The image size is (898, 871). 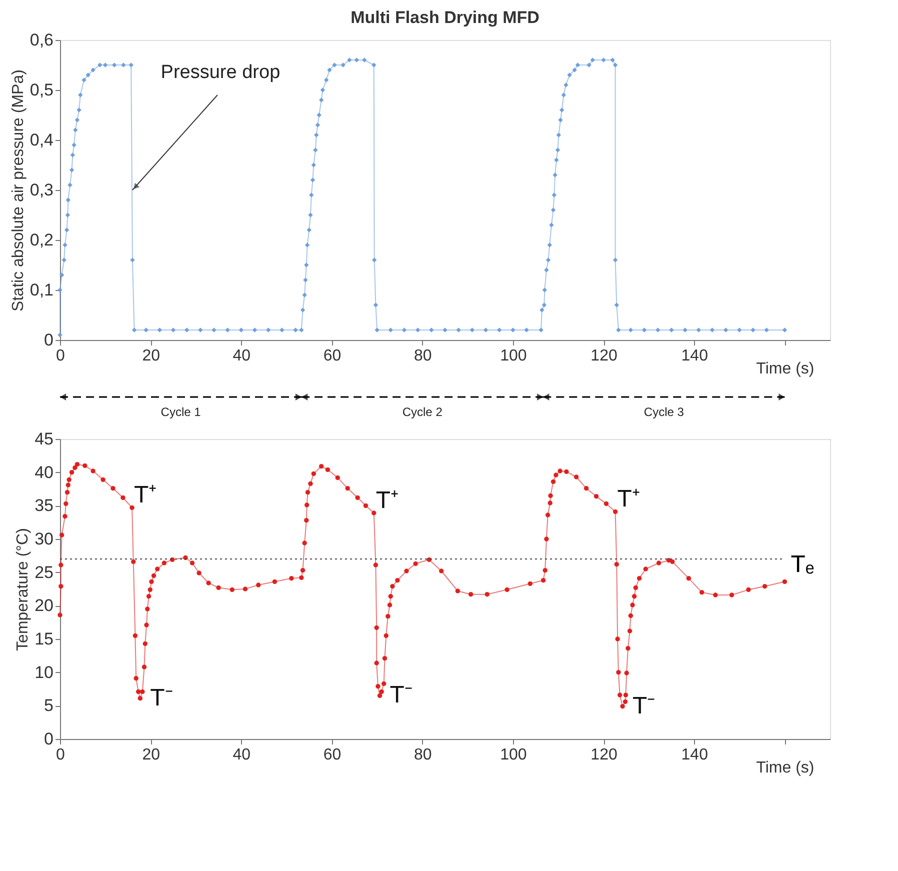 What do you see at coordinates (664, 412) in the screenshot?
I see `text: Cycle 3` at bounding box center [664, 412].